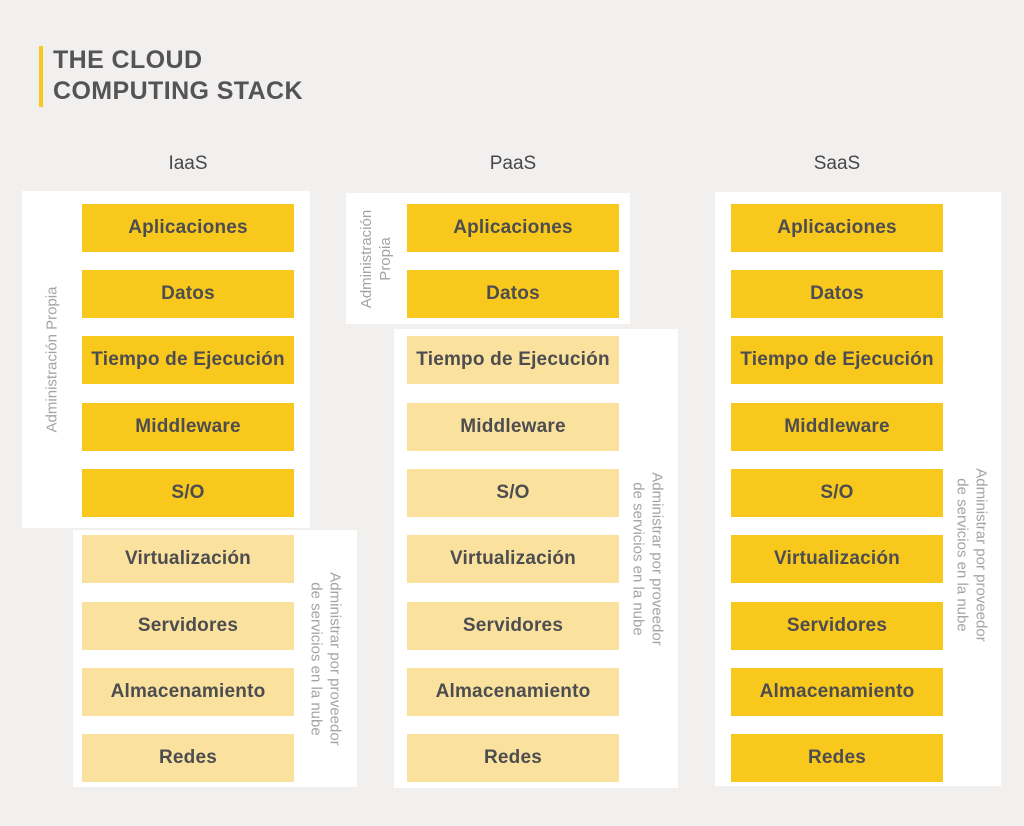 Image resolution: width=1024 pixels, height=826 pixels. Describe the element at coordinates (178, 76) in the screenshot. I see `page-title: THE CLOUD COMPUTING STACK` at that location.